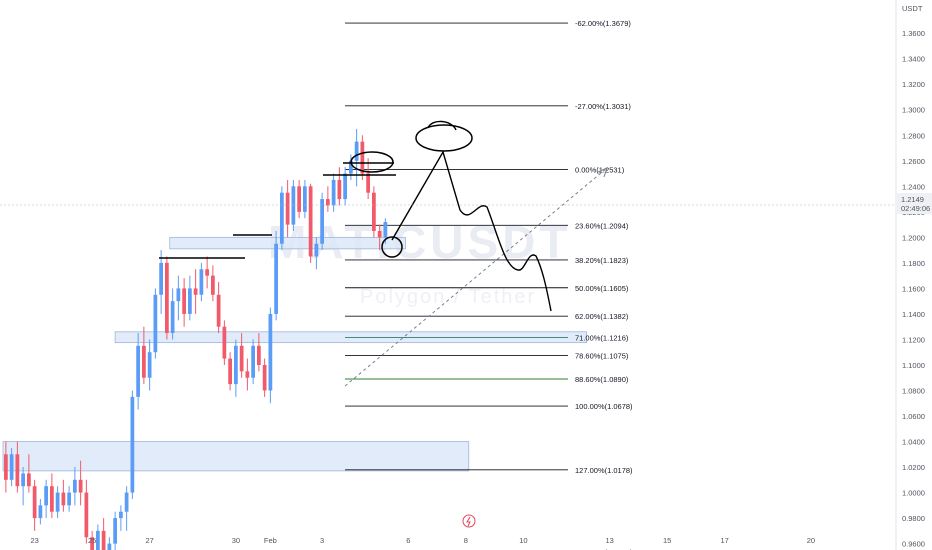 Image resolution: width=932 pixels, height=550 pixels. I want to click on price-tick-label: 1.1400, so click(913, 314).